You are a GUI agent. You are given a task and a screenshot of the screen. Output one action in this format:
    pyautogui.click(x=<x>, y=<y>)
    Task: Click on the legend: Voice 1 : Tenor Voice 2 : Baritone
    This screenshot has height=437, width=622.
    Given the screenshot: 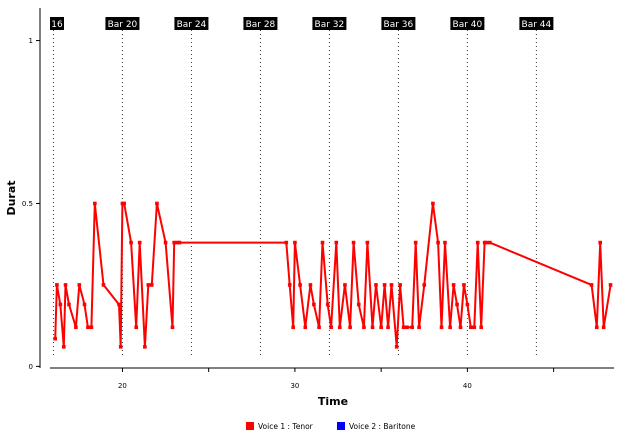 What is the action you would take?
    pyautogui.click(x=331, y=426)
    